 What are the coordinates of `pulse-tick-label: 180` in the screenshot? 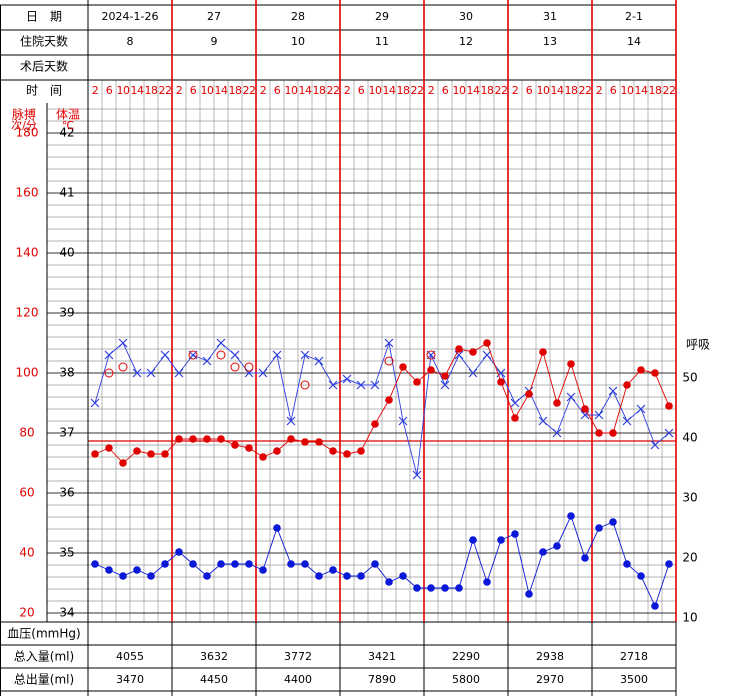 It's located at (27, 133).